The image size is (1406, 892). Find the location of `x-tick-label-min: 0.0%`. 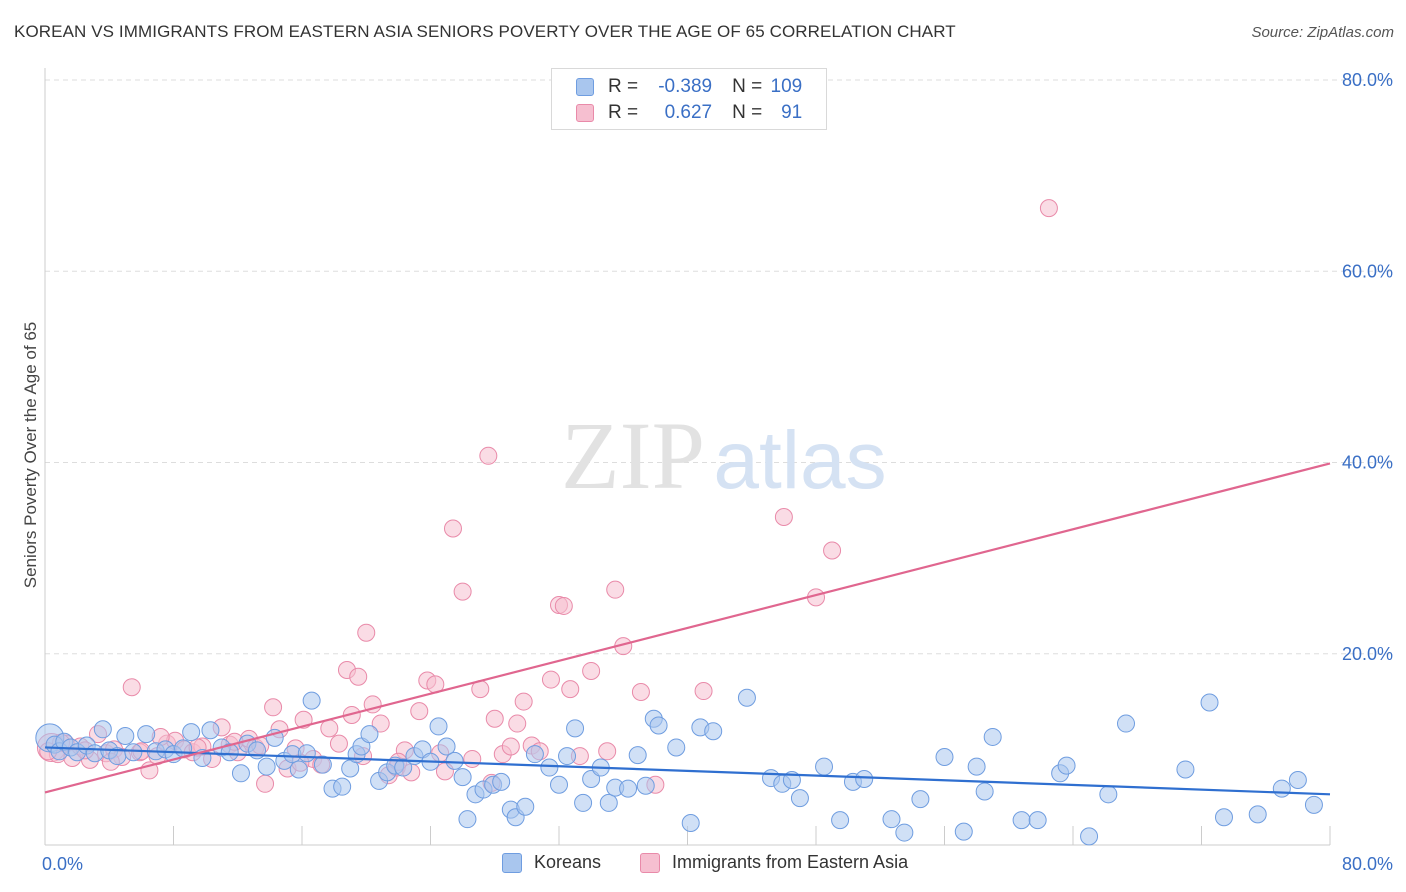

x-tick-label-min: 0.0% is located at coordinates (62, 864).